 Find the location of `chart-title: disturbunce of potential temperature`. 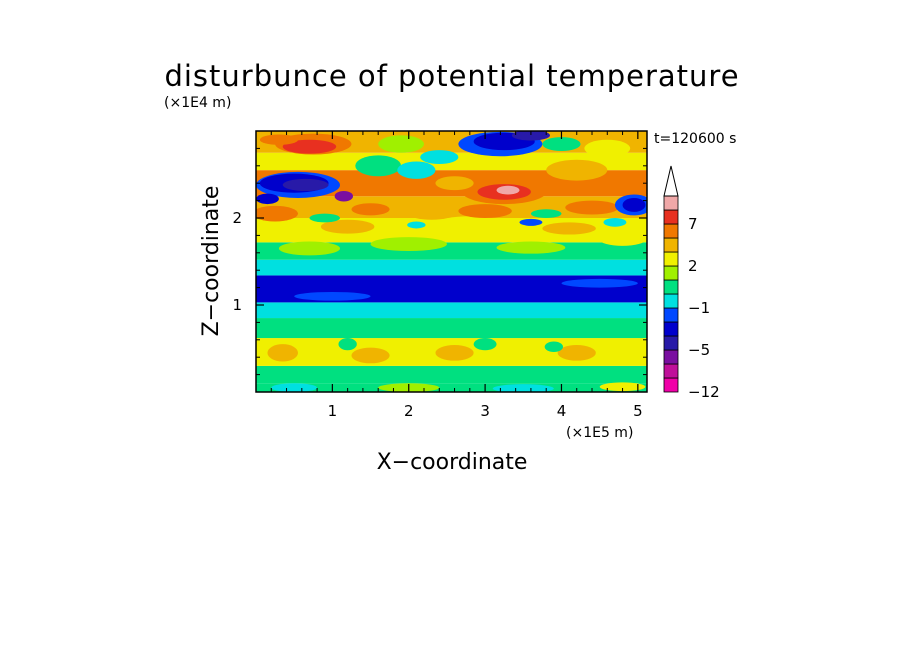

chart-title: disturbunce of potential temperature is located at coordinates (451, 76).